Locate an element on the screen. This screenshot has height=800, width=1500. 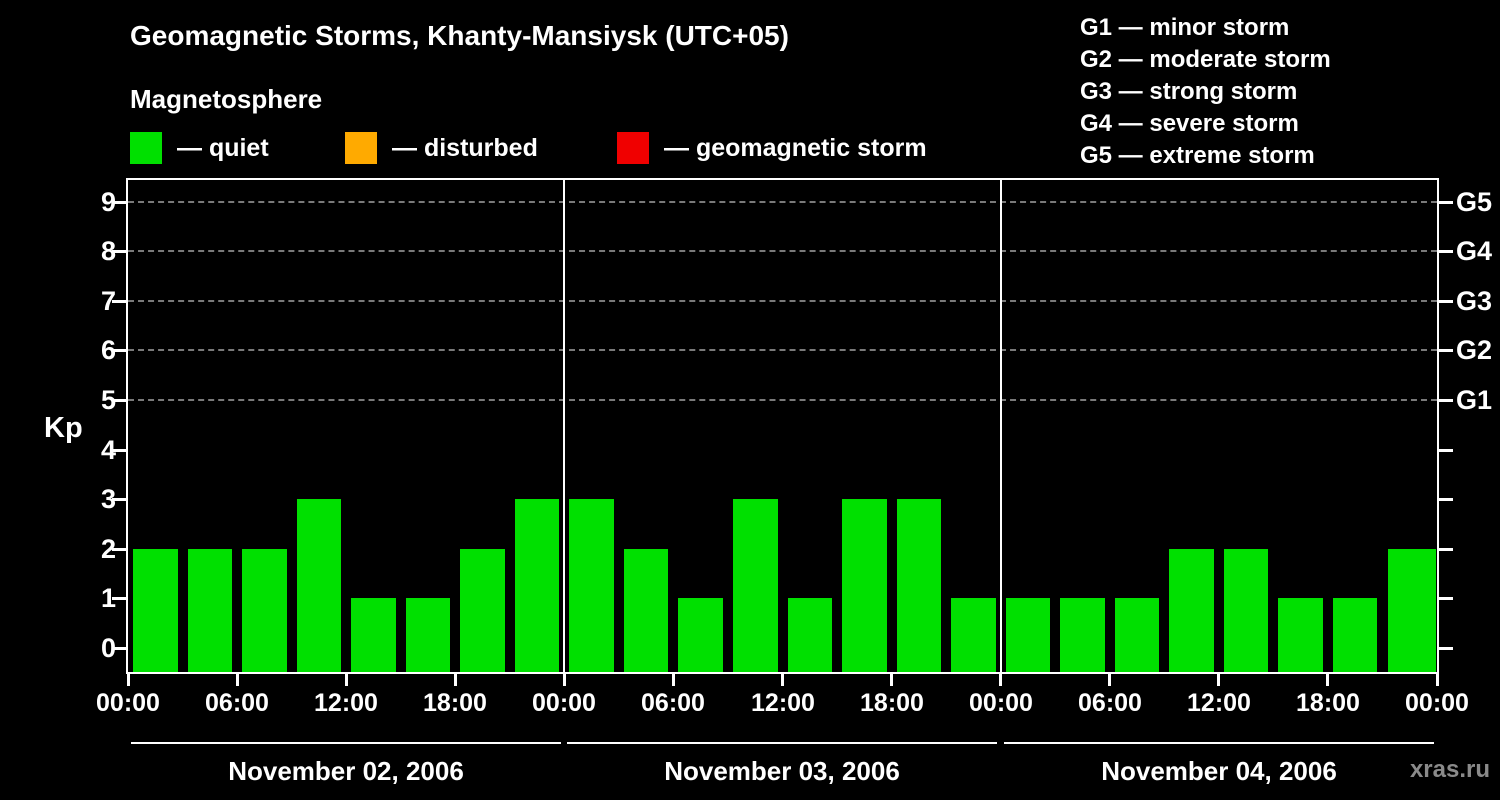
y-tick-label: 7 is located at coordinates (108, 301).